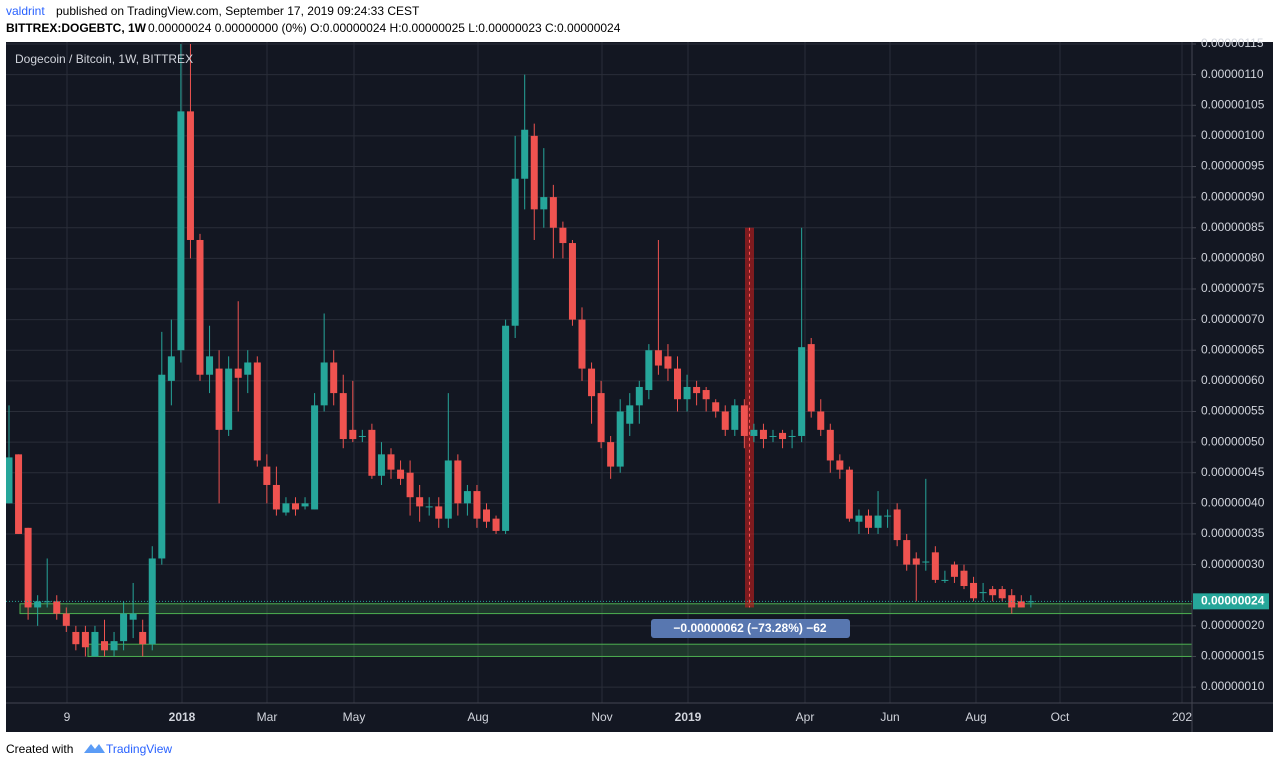 This screenshot has height=768, width=1279. Describe the element at coordinates (267, 717) in the screenshot. I see `x-tick-label: Mar` at that location.